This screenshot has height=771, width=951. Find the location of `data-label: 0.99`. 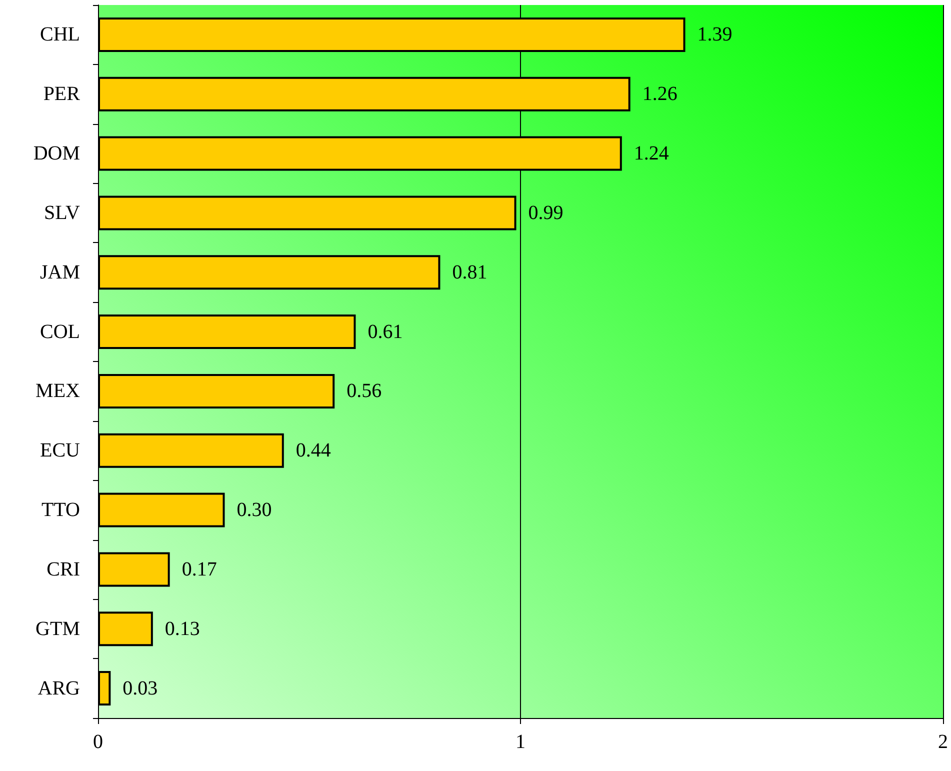

data-label: 0.99 is located at coordinates (546, 213).